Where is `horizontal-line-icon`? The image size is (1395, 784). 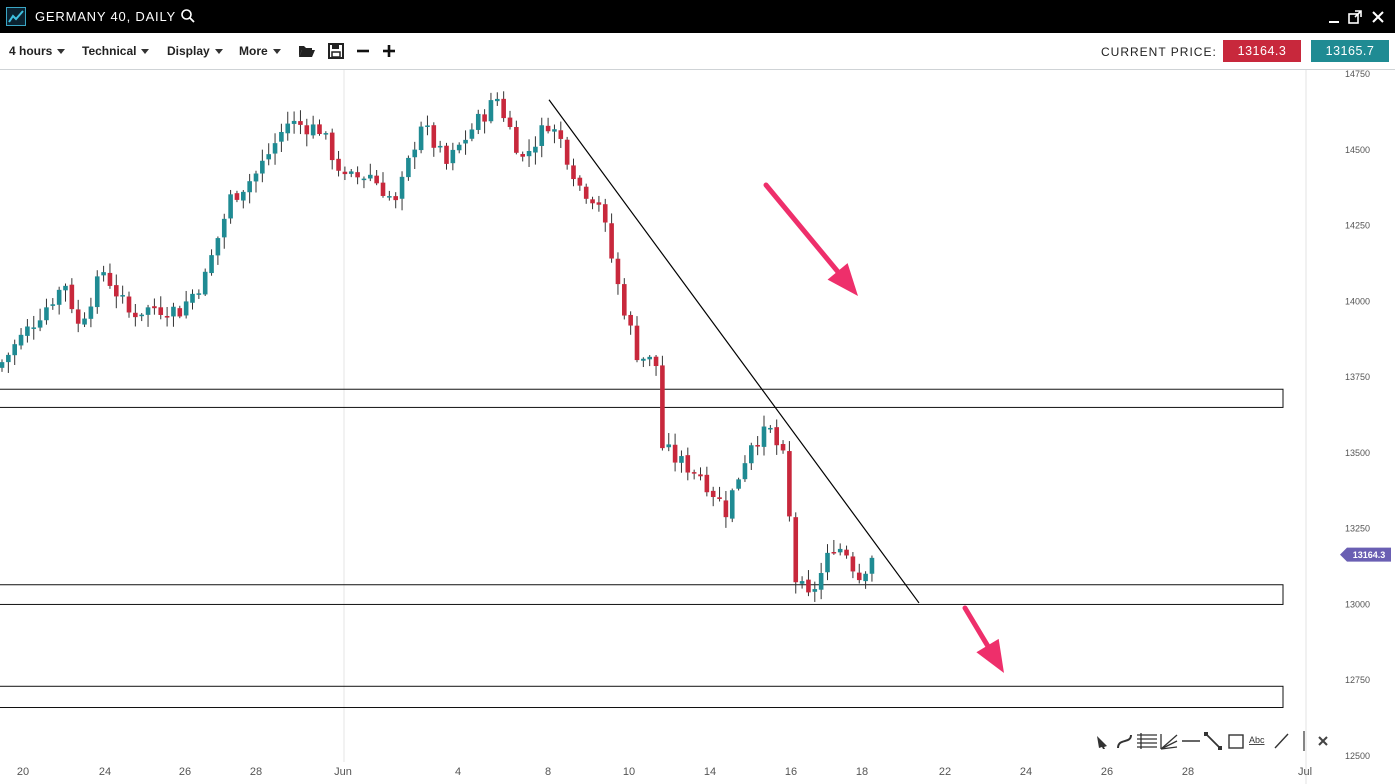 horizontal-line-icon is located at coordinates (1191, 741).